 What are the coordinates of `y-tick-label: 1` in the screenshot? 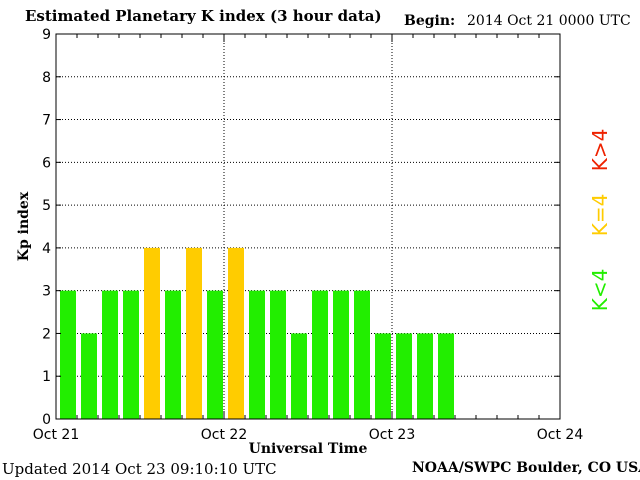 It's located at (46, 377).